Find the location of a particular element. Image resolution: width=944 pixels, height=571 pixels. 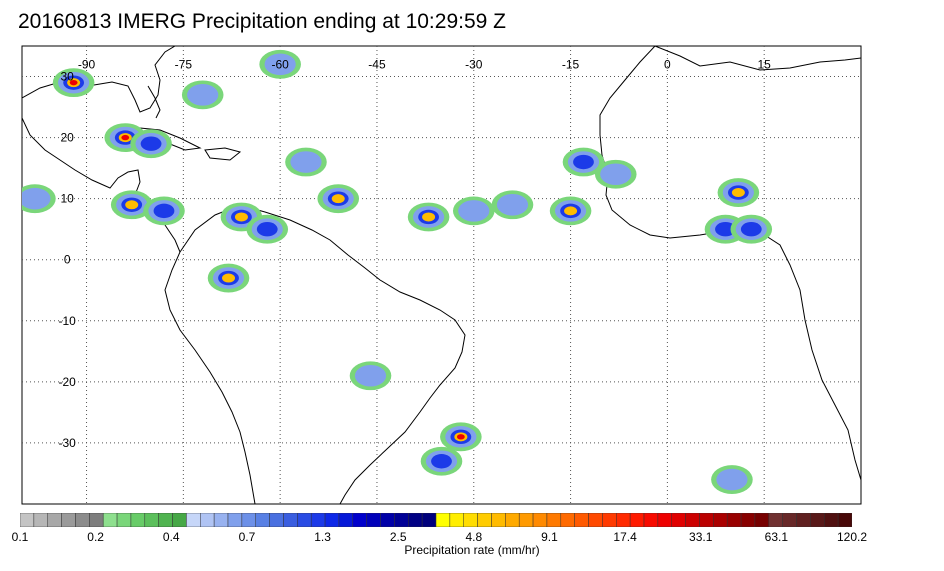

lat-tick-label: 0 is located at coordinates (67, 260).